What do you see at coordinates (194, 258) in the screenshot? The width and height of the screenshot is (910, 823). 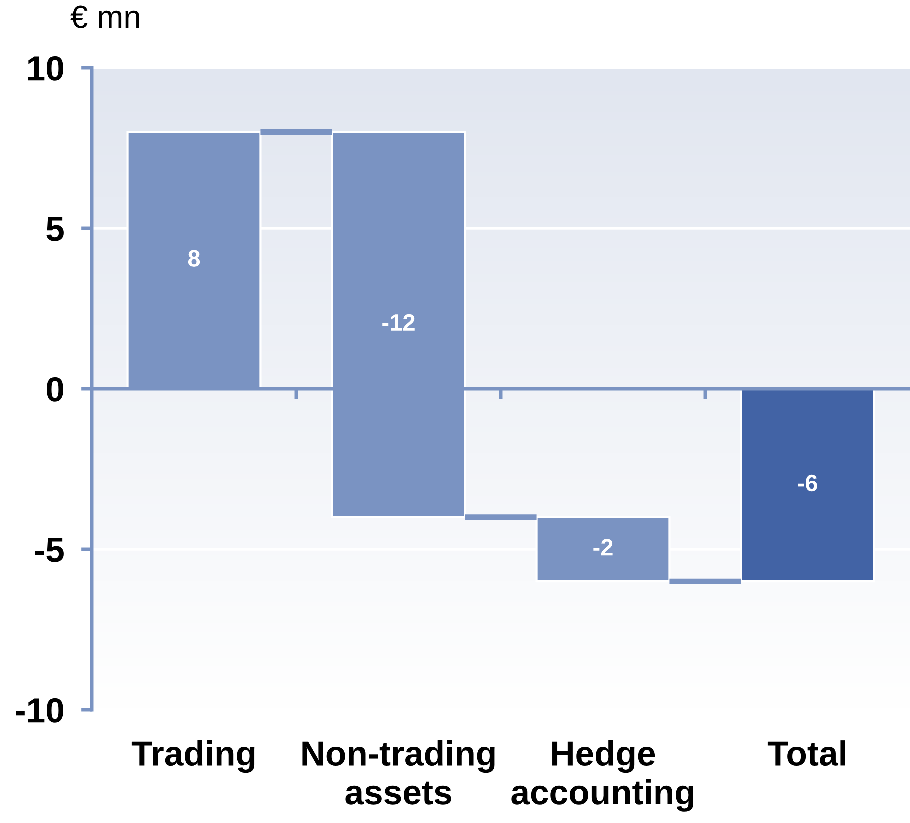 I see `data-label: 8` at bounding box center [194, 258].